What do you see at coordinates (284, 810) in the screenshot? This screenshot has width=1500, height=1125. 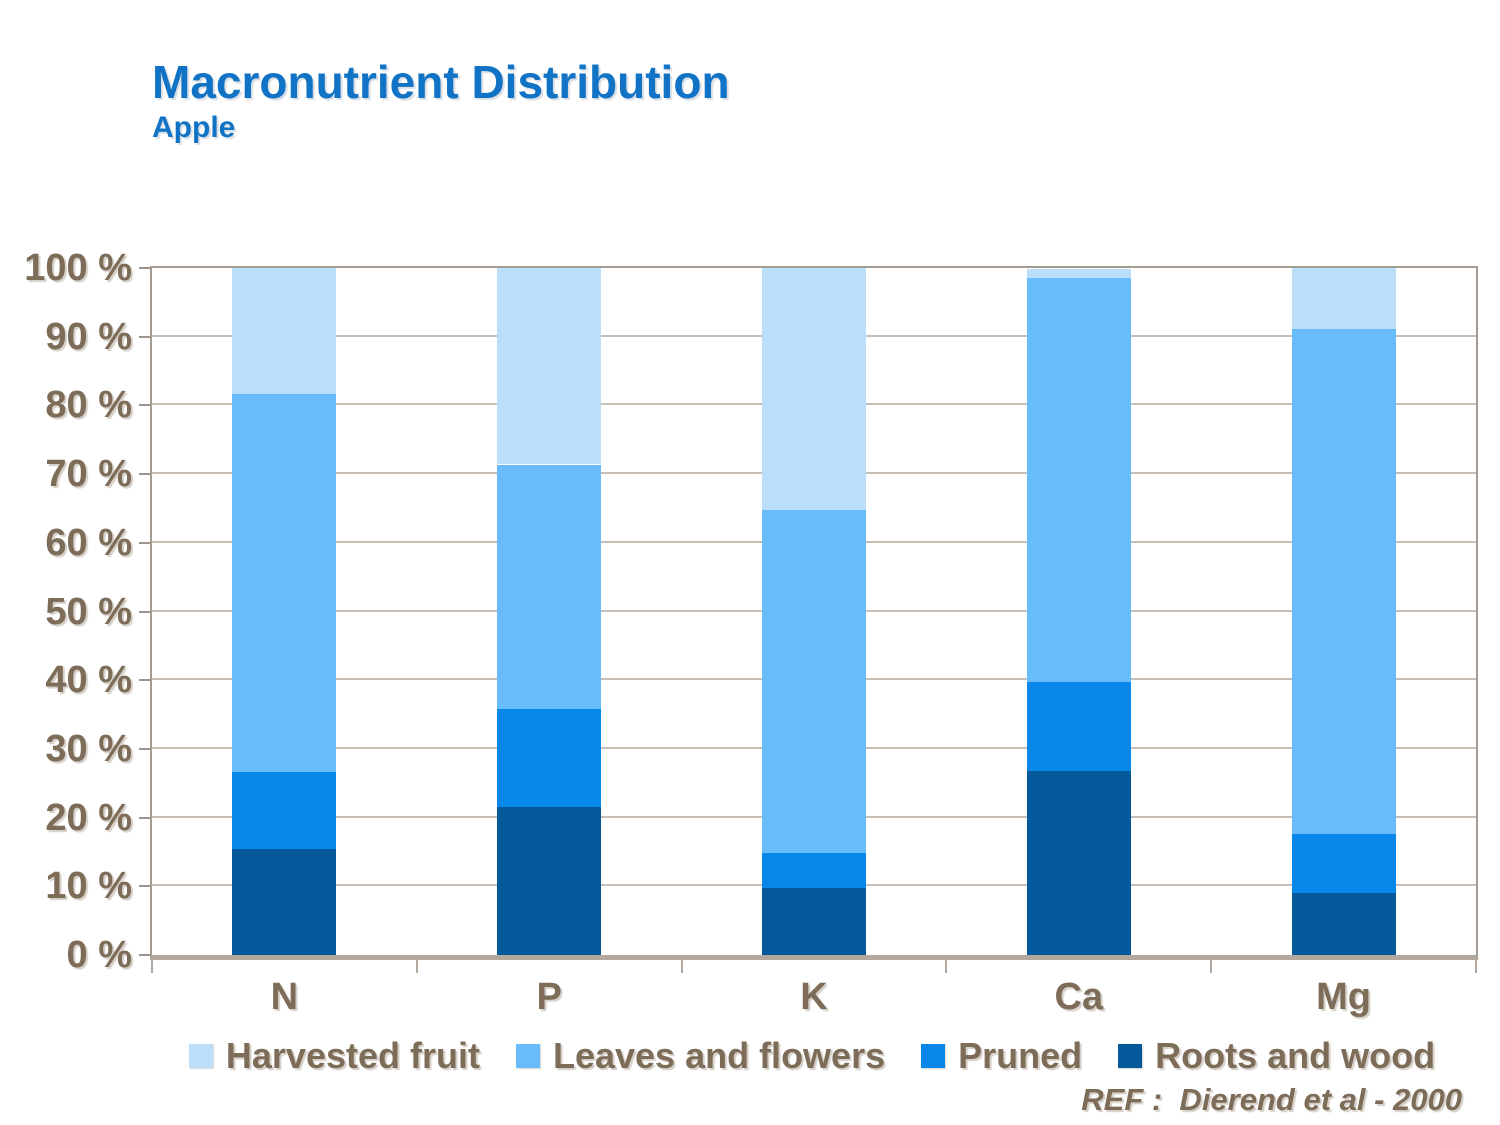 I see `bar-segment-n-pruned` at bounding box center [284, 810].